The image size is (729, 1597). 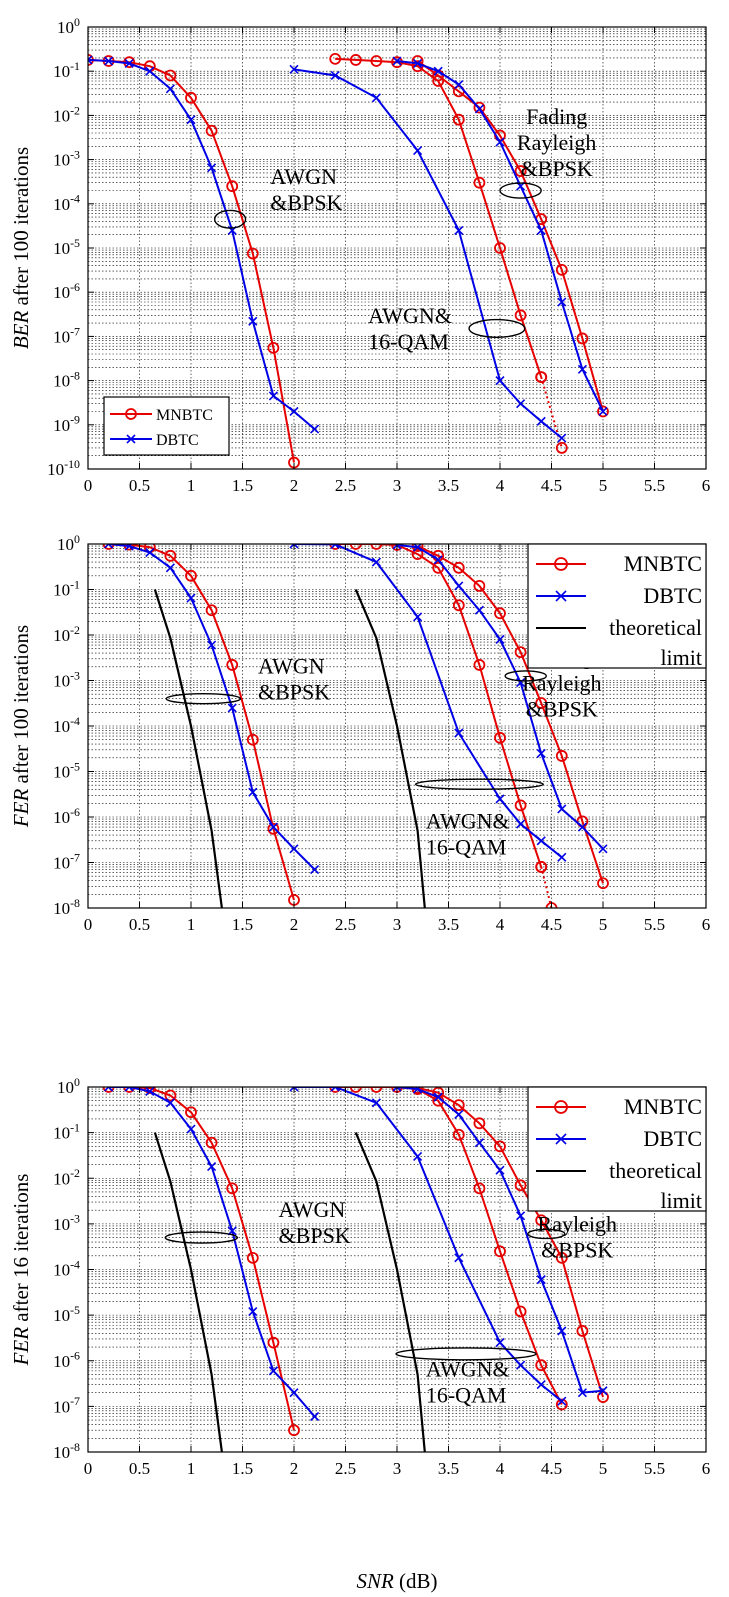 What do you see at coordinates (500, 485) in the screenshot?
I see `x-tick-label: 4` at bounding box center [500, 485].